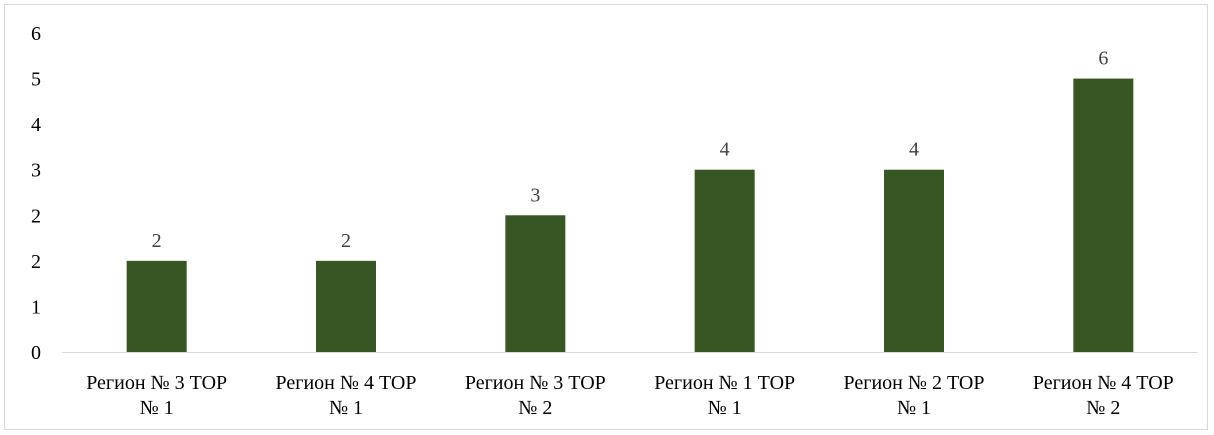 The height and width of the screenshot is (435, 1214). Describe the element at coordinates (1103, 59) in the screenshot. I see `data-label: 6` at that location.